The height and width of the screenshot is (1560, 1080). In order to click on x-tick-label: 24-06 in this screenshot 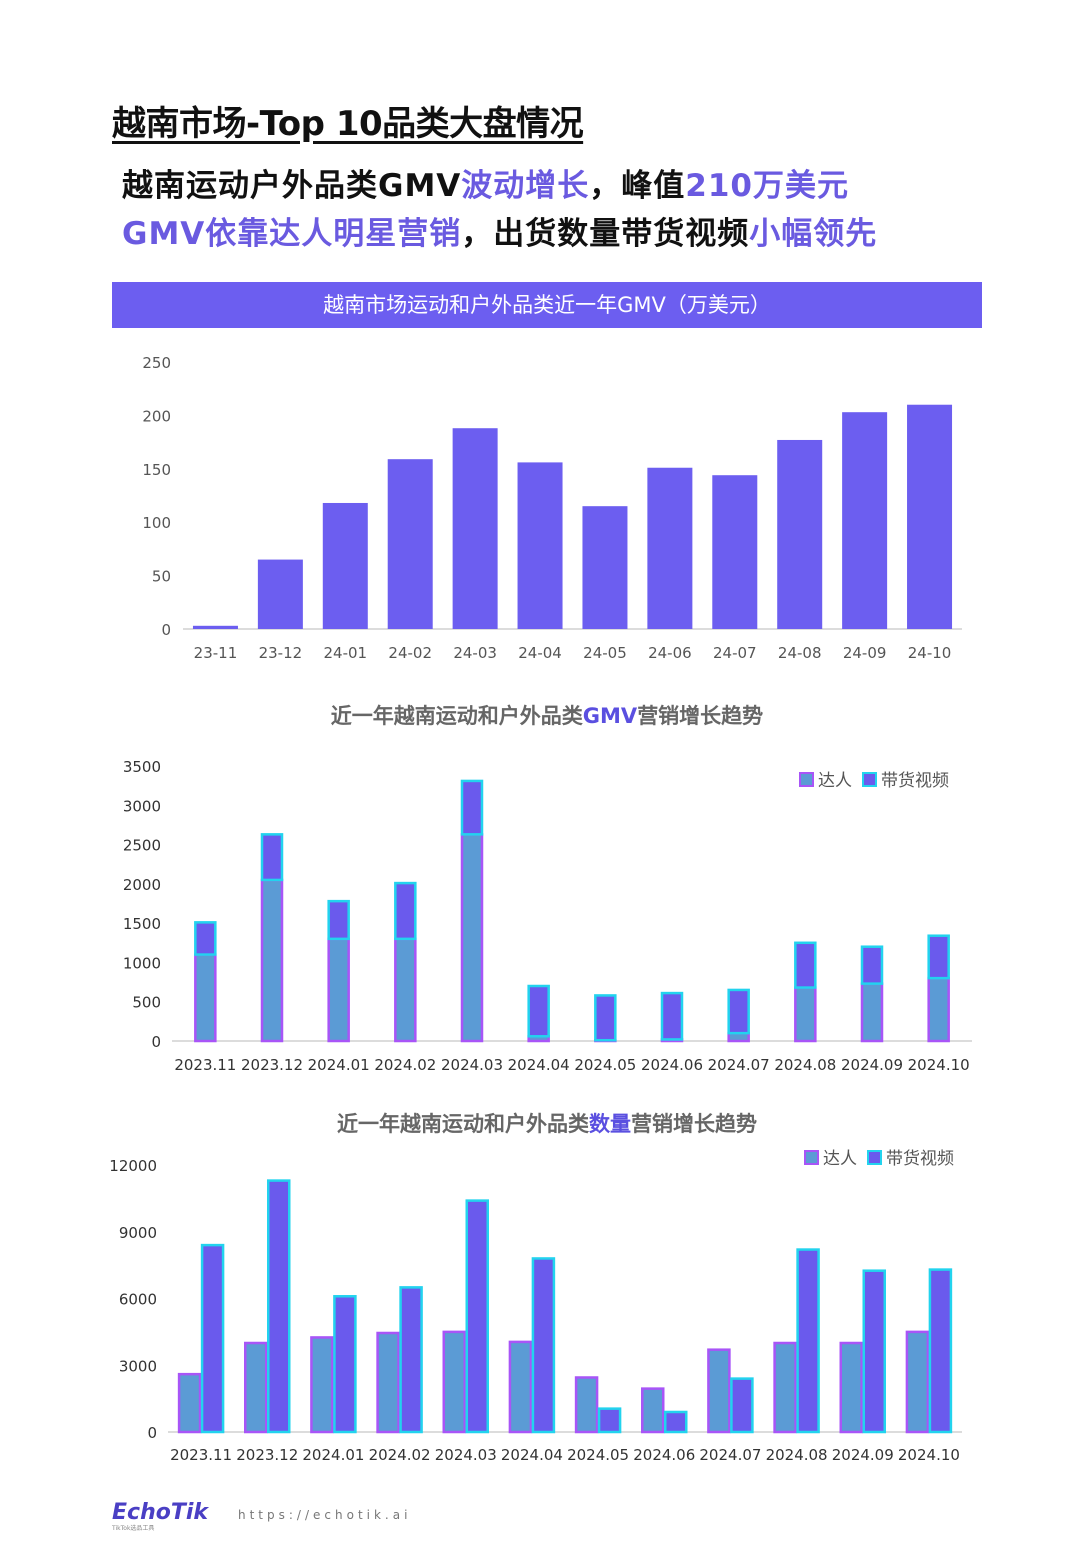, I will do `click(670, 653)`.